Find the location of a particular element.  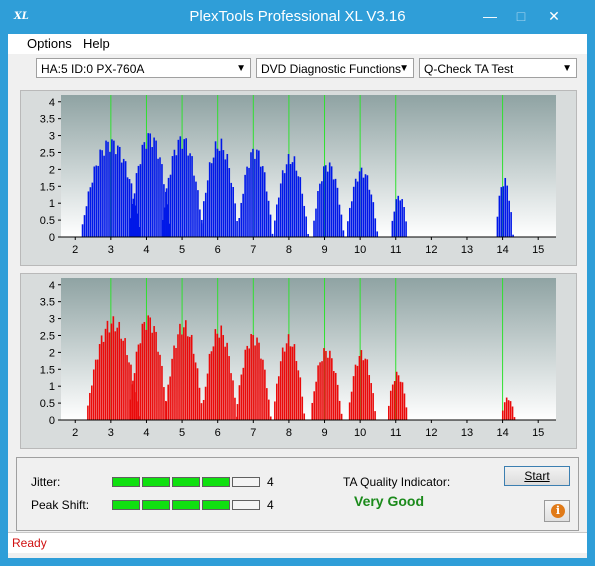

y-tick-label: 2 is located at coordinates (52, 353).